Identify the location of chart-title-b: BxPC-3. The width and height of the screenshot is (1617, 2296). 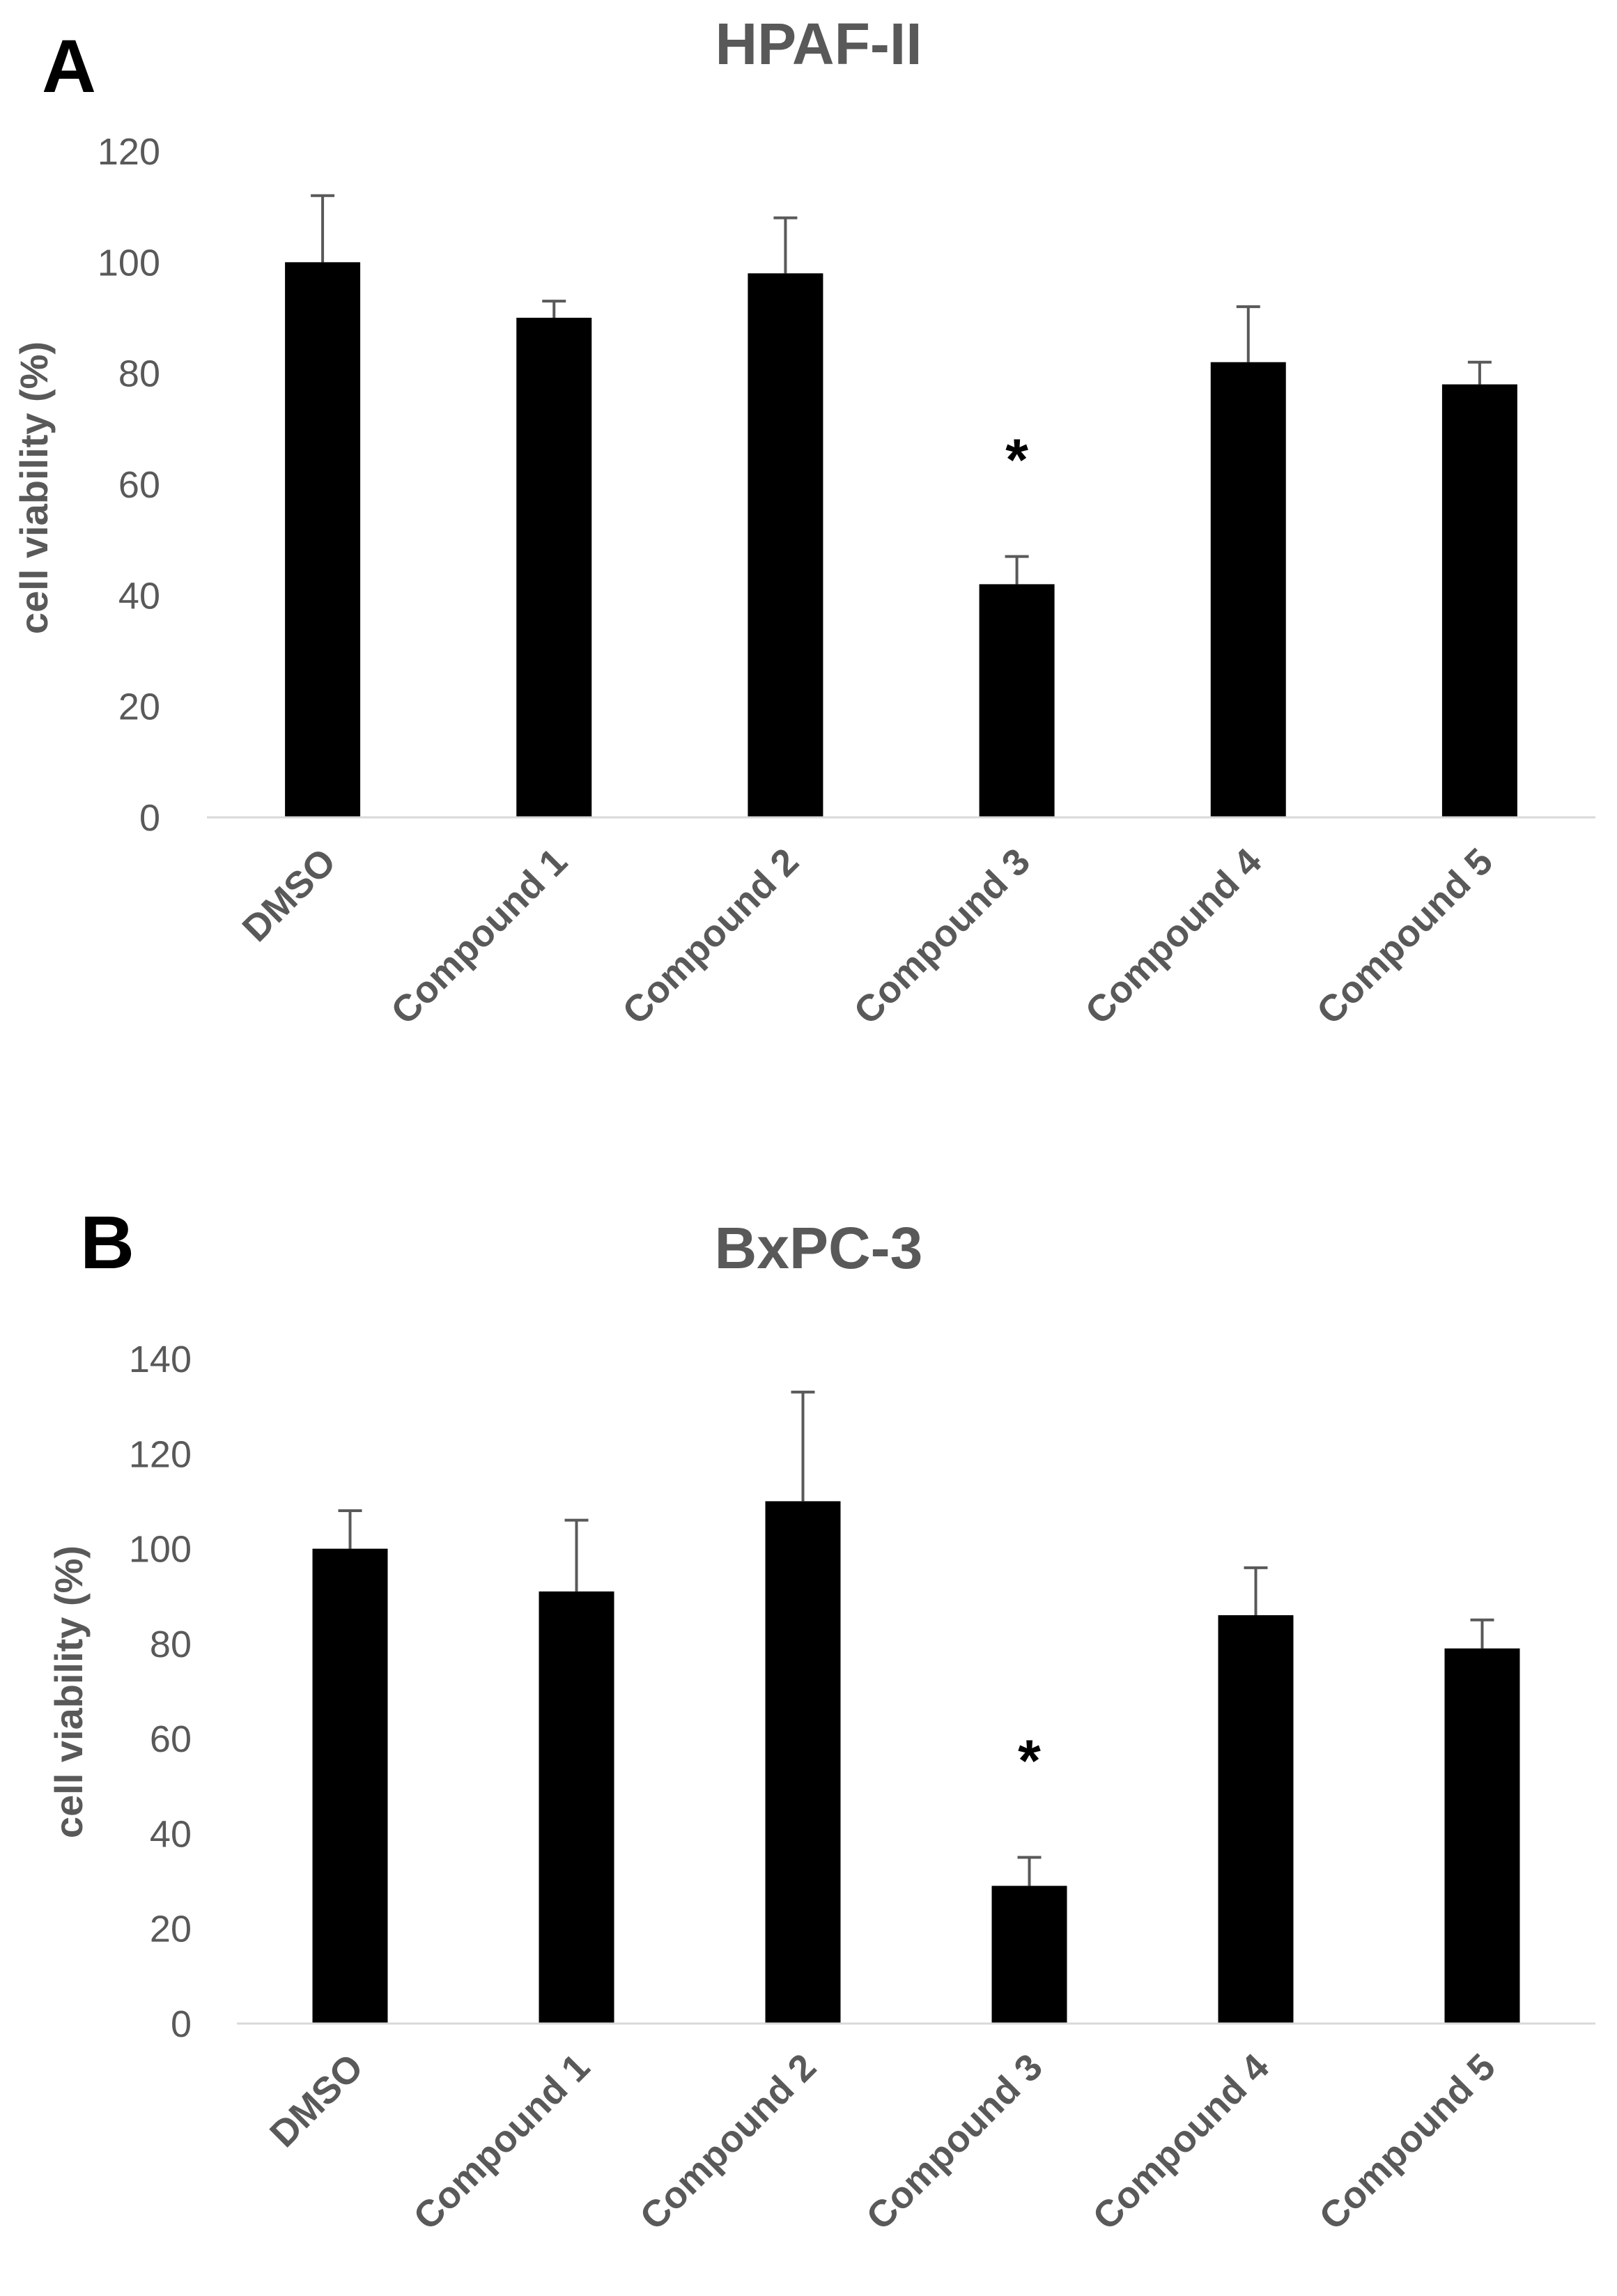
(819, 1248).